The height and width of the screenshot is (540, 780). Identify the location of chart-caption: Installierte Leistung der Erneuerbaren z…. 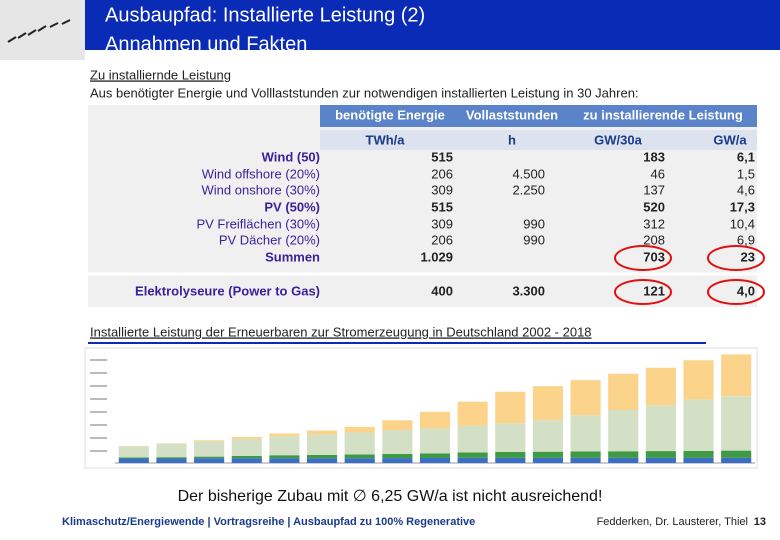
(341, 331).